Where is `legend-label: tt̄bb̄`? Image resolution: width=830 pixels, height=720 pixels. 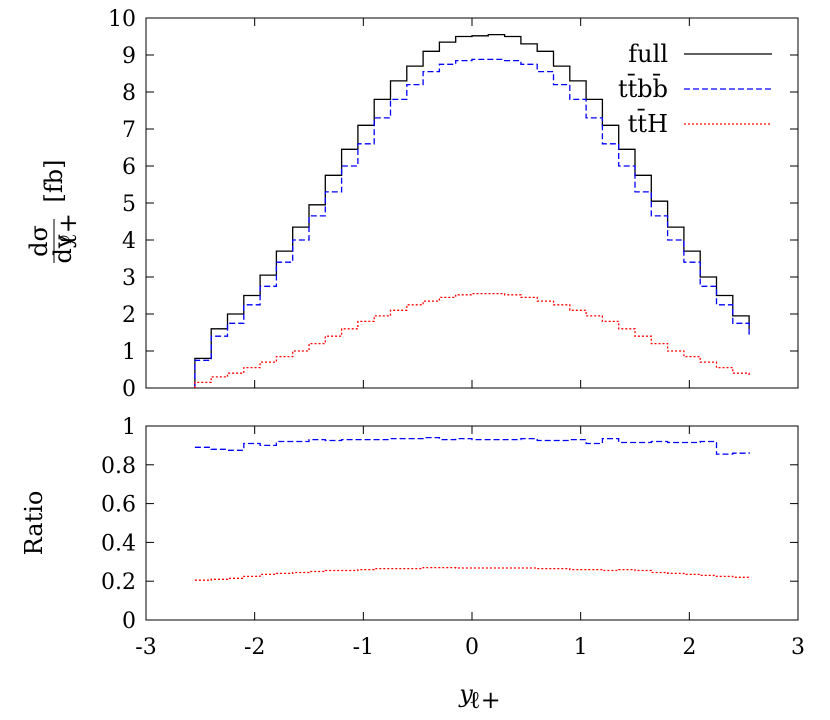 legend-label: tt̄bb̄ is located at coordinates (643, 88).